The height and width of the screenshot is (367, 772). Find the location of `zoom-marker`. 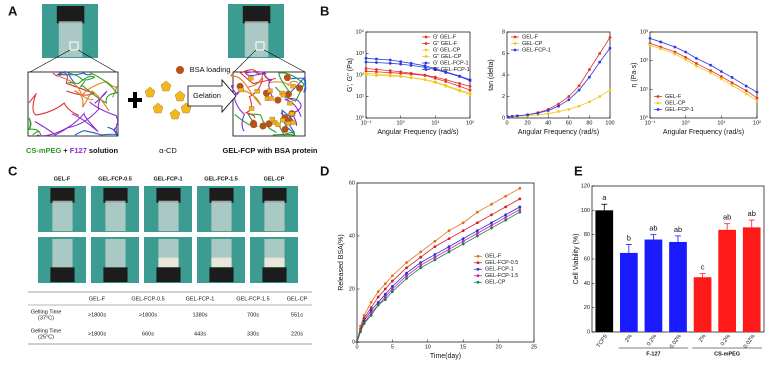

zoom-marker is located at coordinates (260, 46).